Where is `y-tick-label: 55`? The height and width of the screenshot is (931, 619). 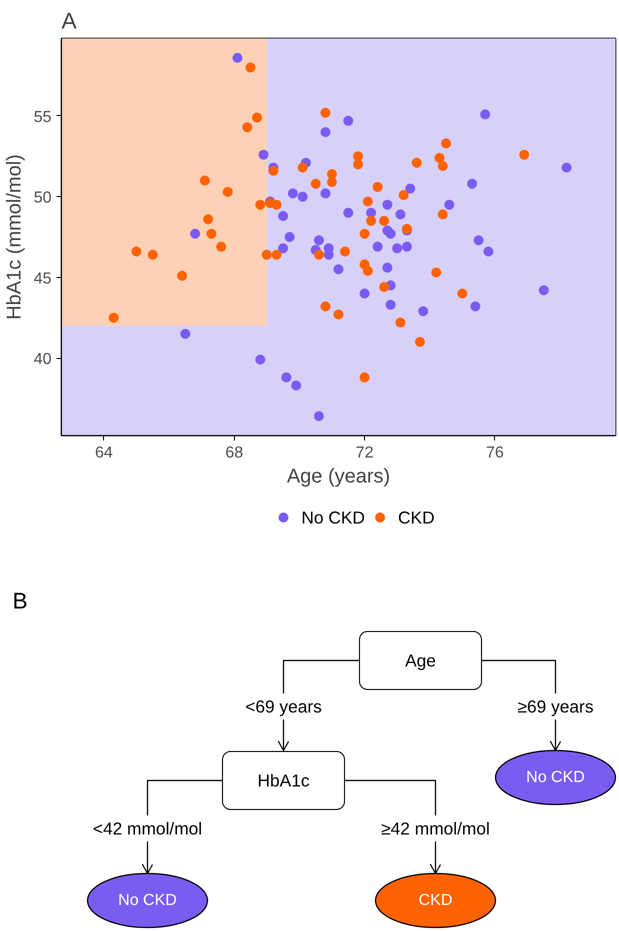 y-tick-label: 55 is located at coordinates (43, 117).